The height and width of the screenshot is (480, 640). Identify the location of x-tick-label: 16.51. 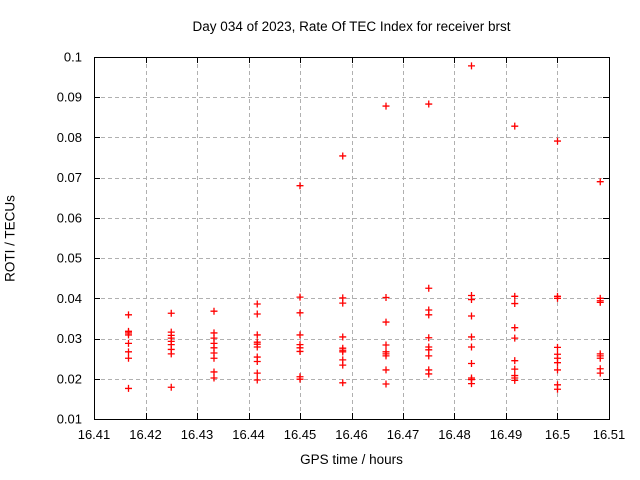
(609, 434).